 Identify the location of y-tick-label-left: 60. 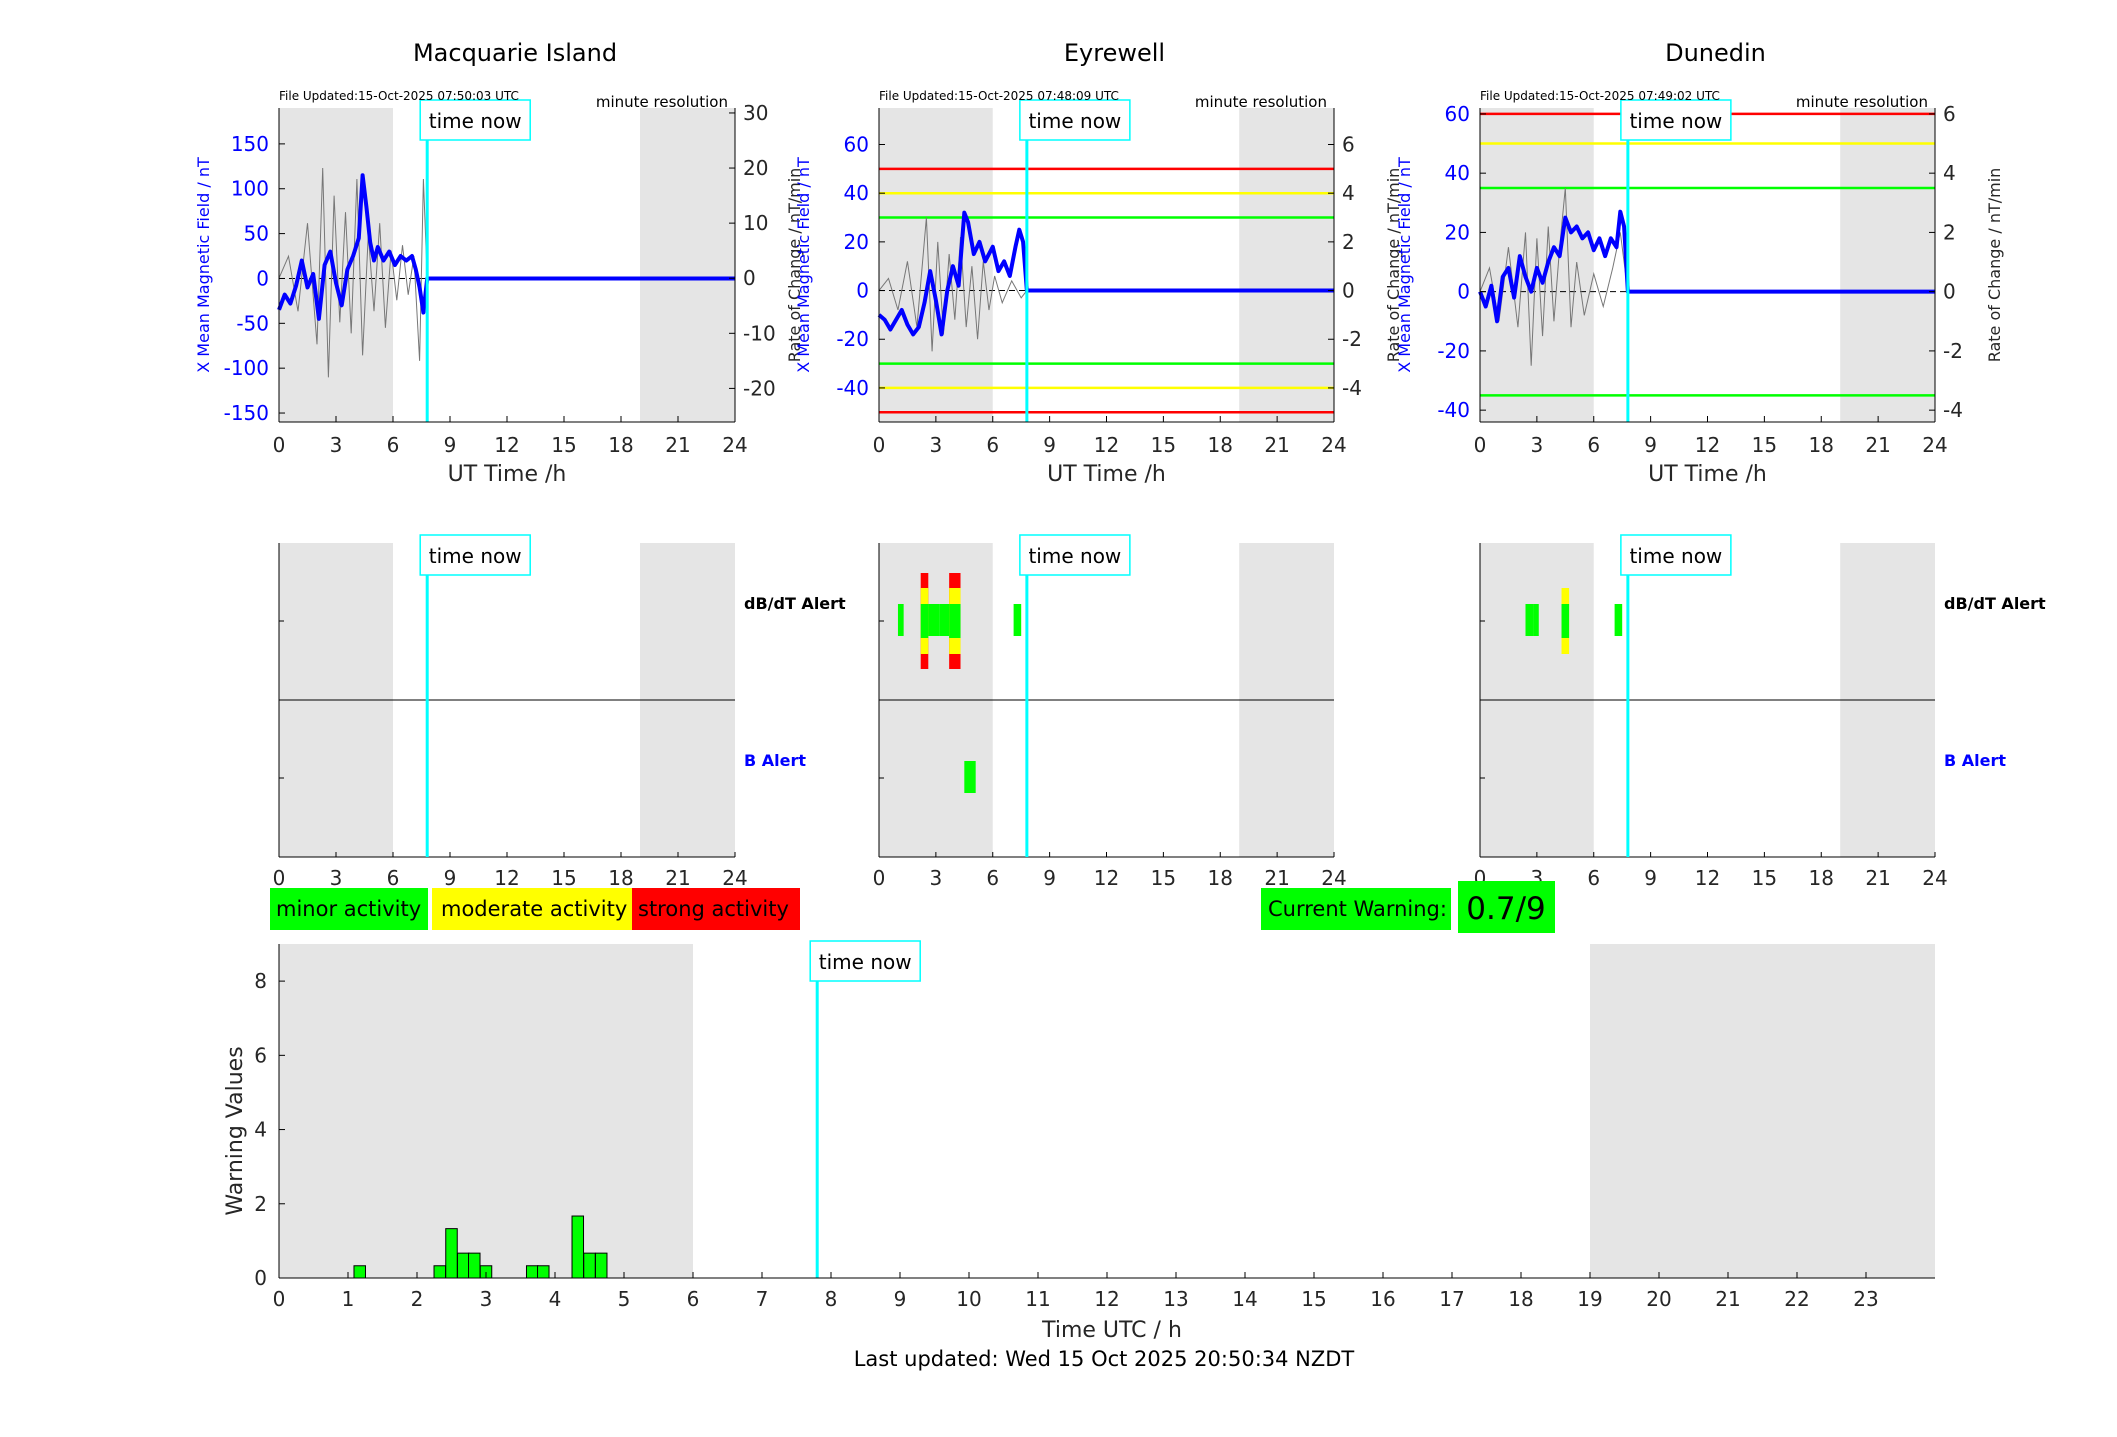
(1457, 114).